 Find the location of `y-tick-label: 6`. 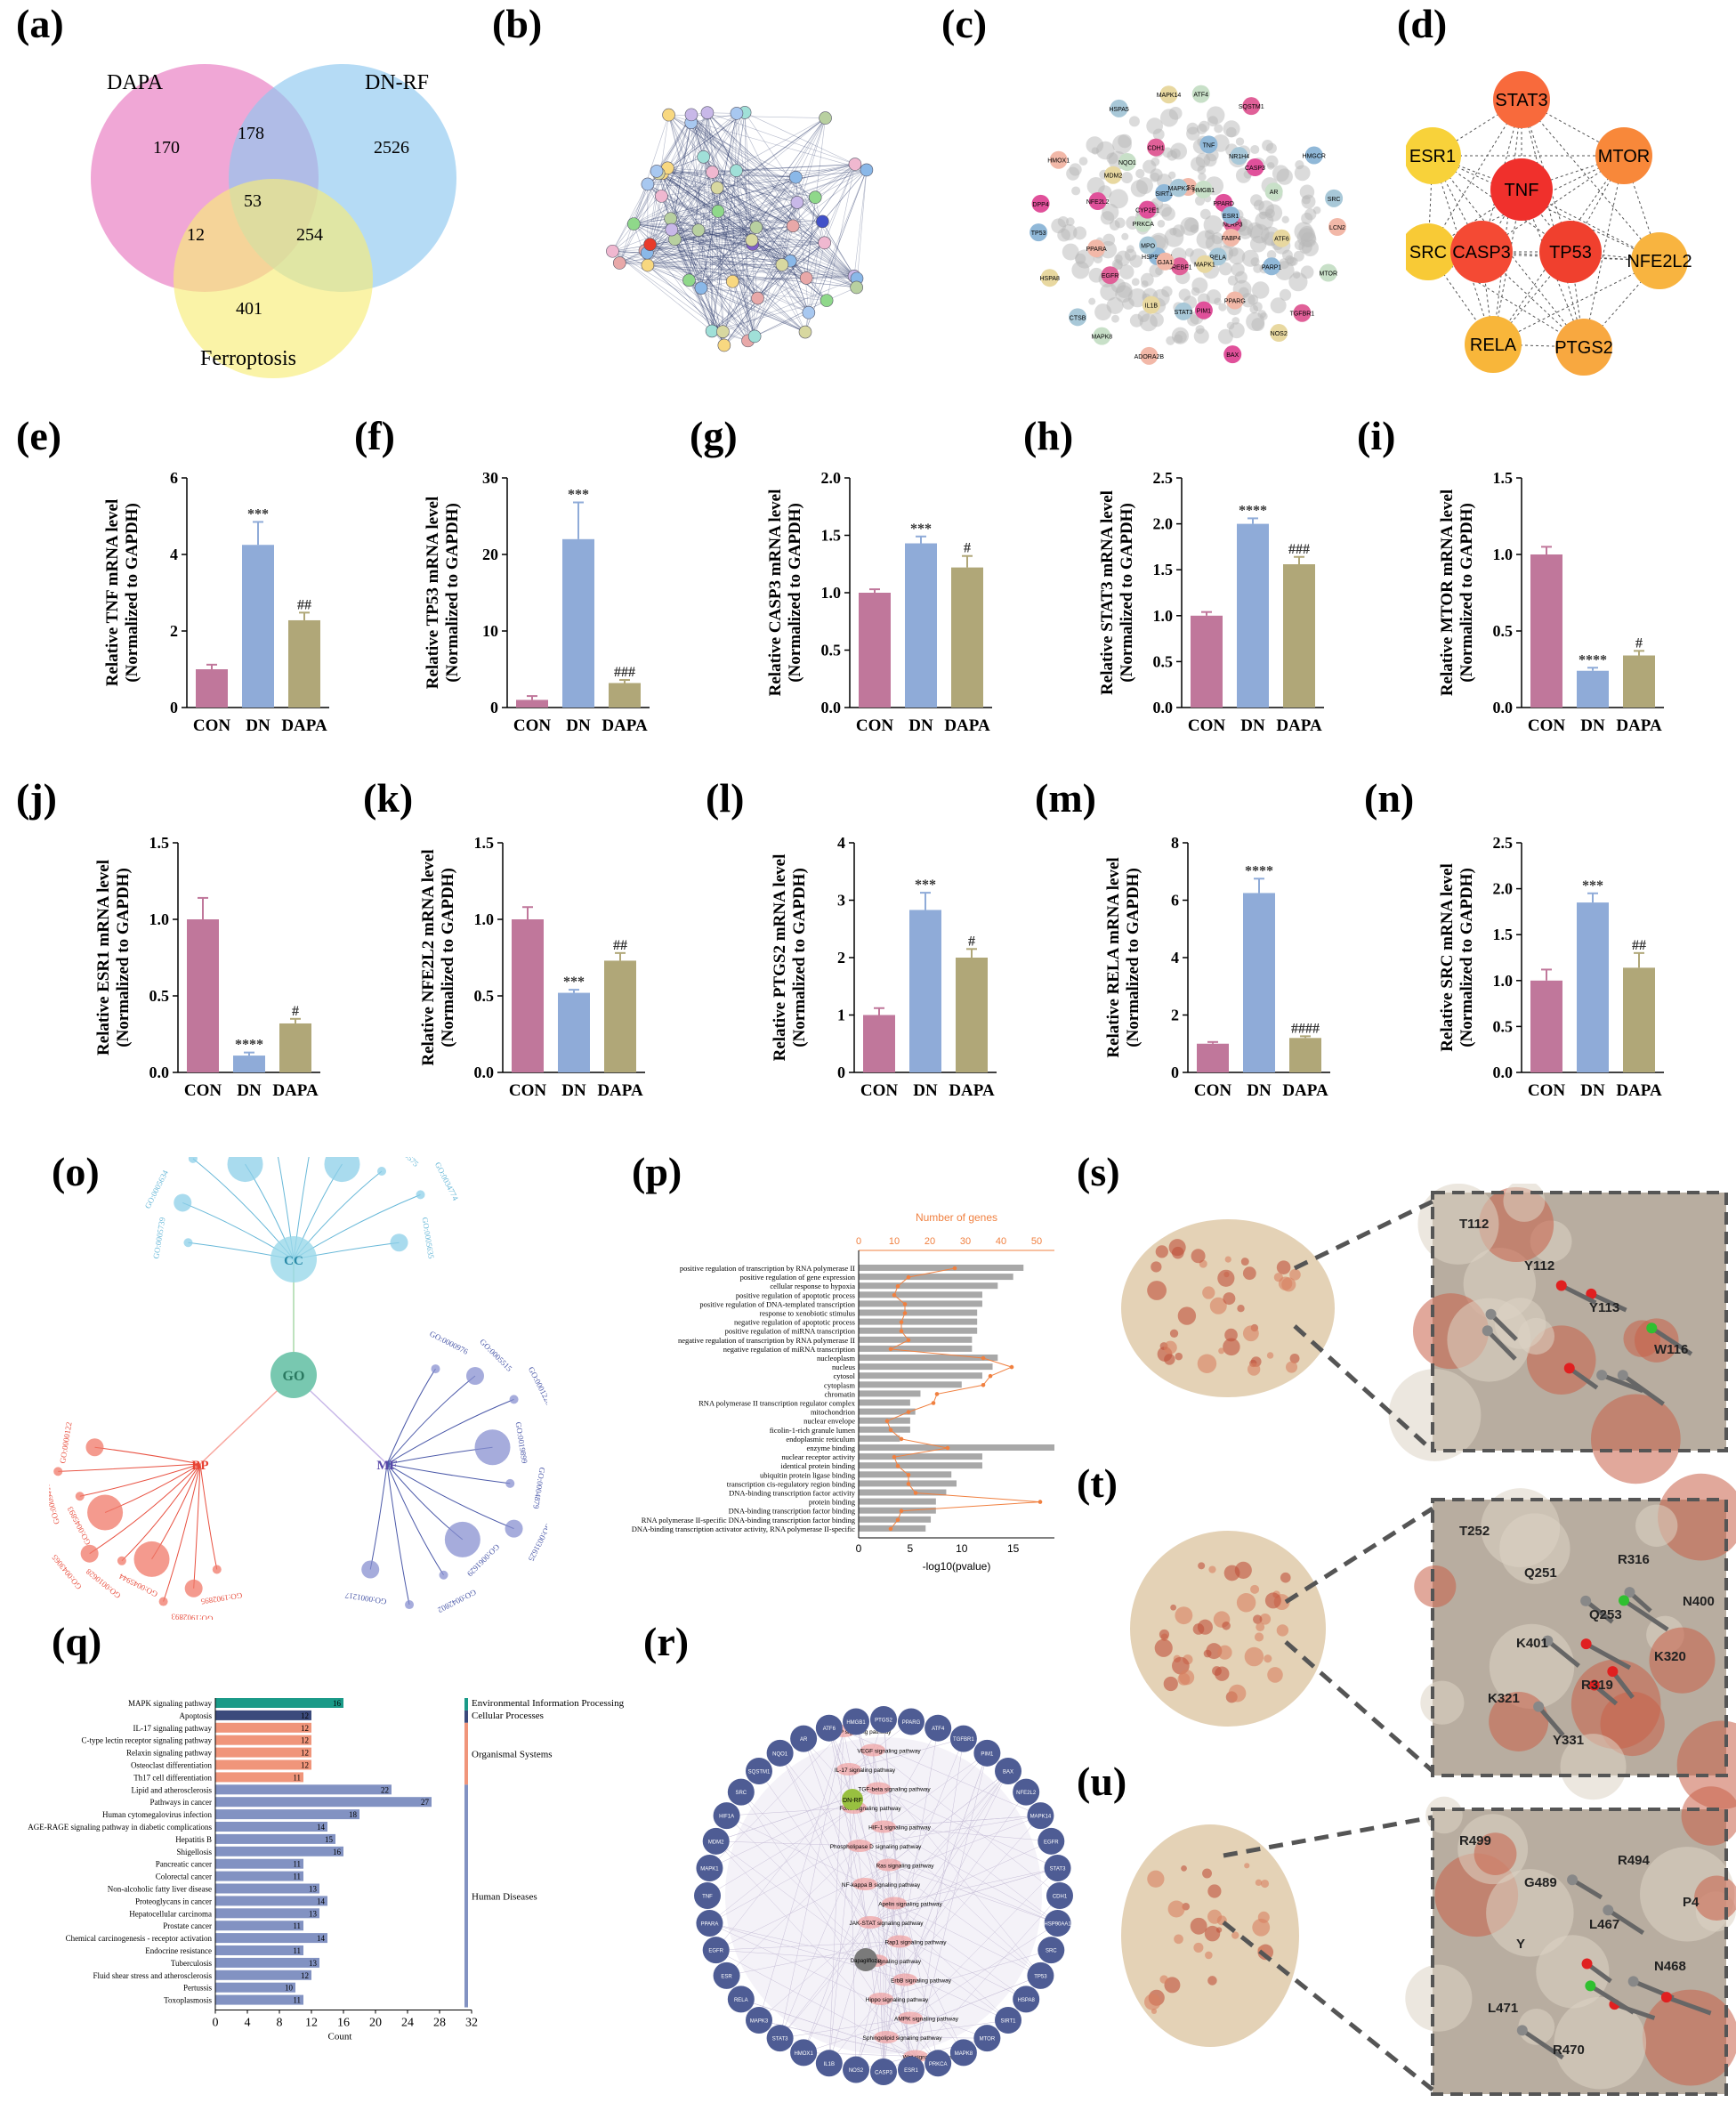

y-tick-label: 6 is located at coordinates (1175, 901).